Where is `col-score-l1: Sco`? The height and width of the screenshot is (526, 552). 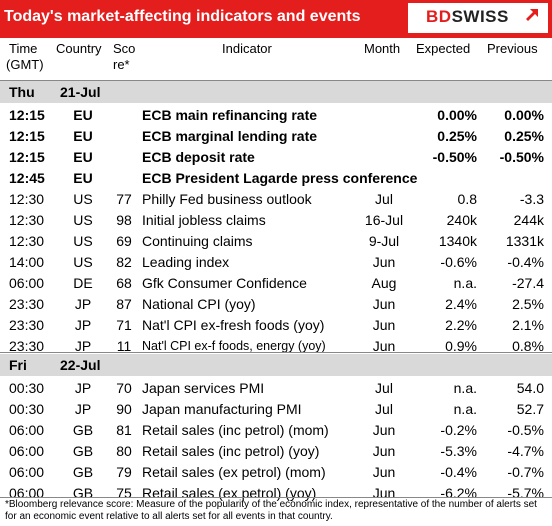
col-score-l1: Sco is located at coordinates (124, 48).